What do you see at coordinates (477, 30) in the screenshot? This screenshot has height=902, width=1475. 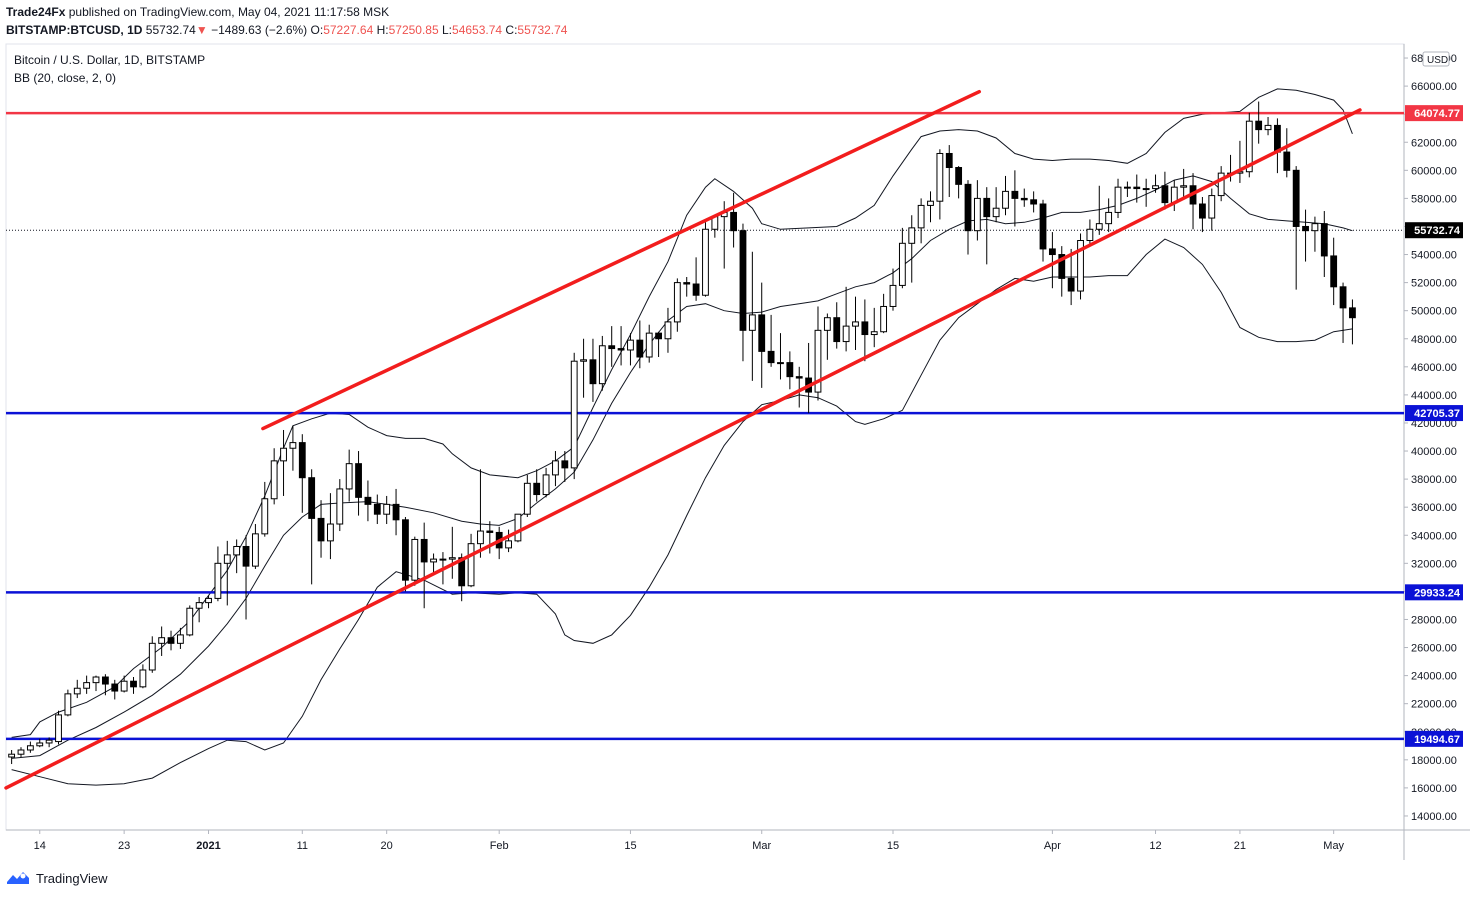 I see `low-value: 54653.74` at bounding box center [477, 30].